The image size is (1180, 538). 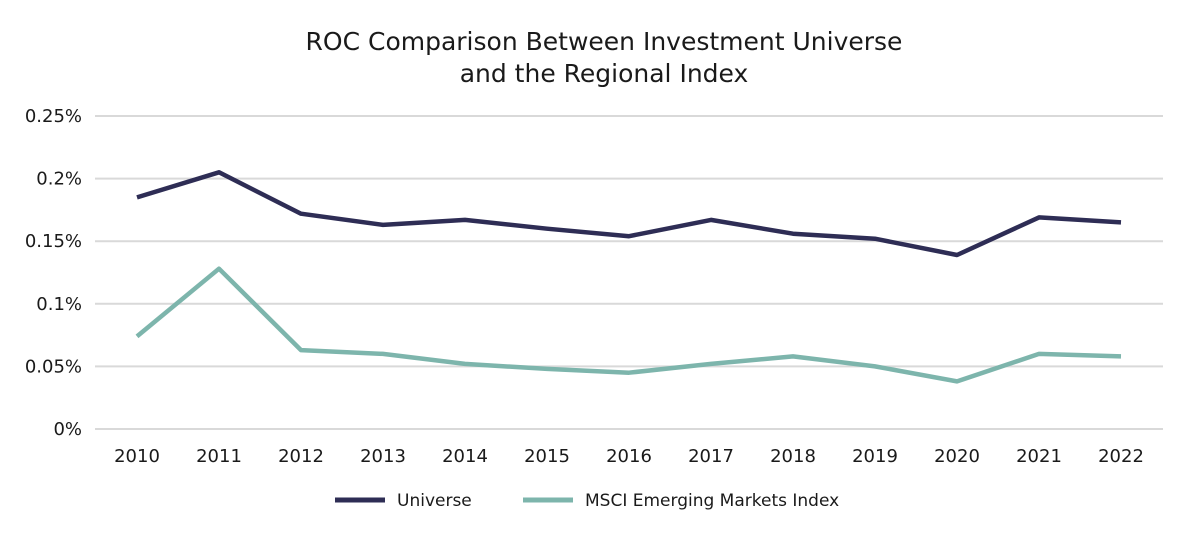 I want to click on legend-label: Universe, so click(x=434, y=501).